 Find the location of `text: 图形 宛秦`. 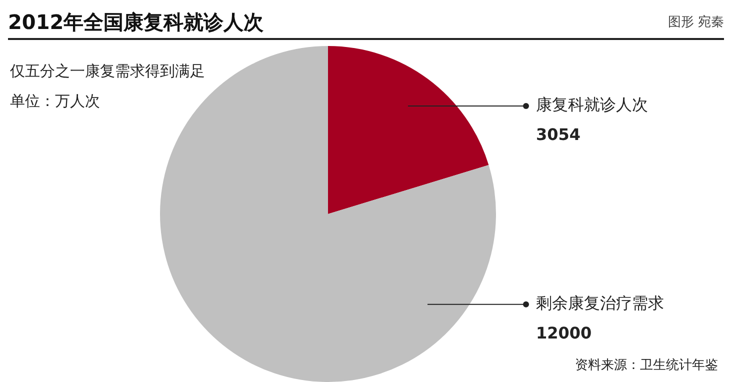

text: 图形 宛秦 is located at coordinates (696, 22).